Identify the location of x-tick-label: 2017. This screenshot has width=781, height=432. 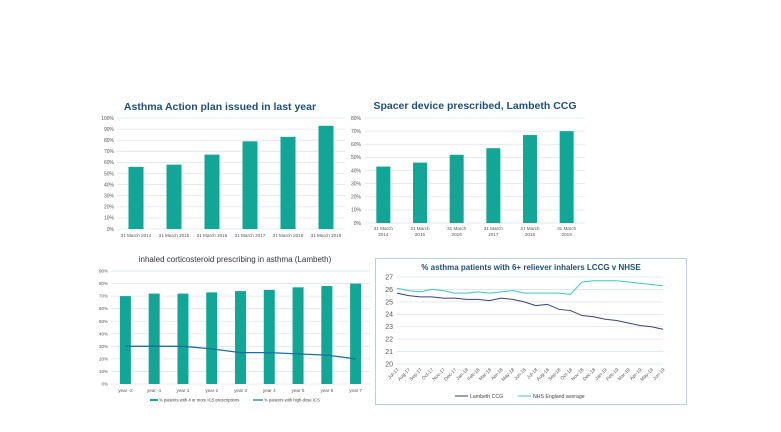
(493, 234).